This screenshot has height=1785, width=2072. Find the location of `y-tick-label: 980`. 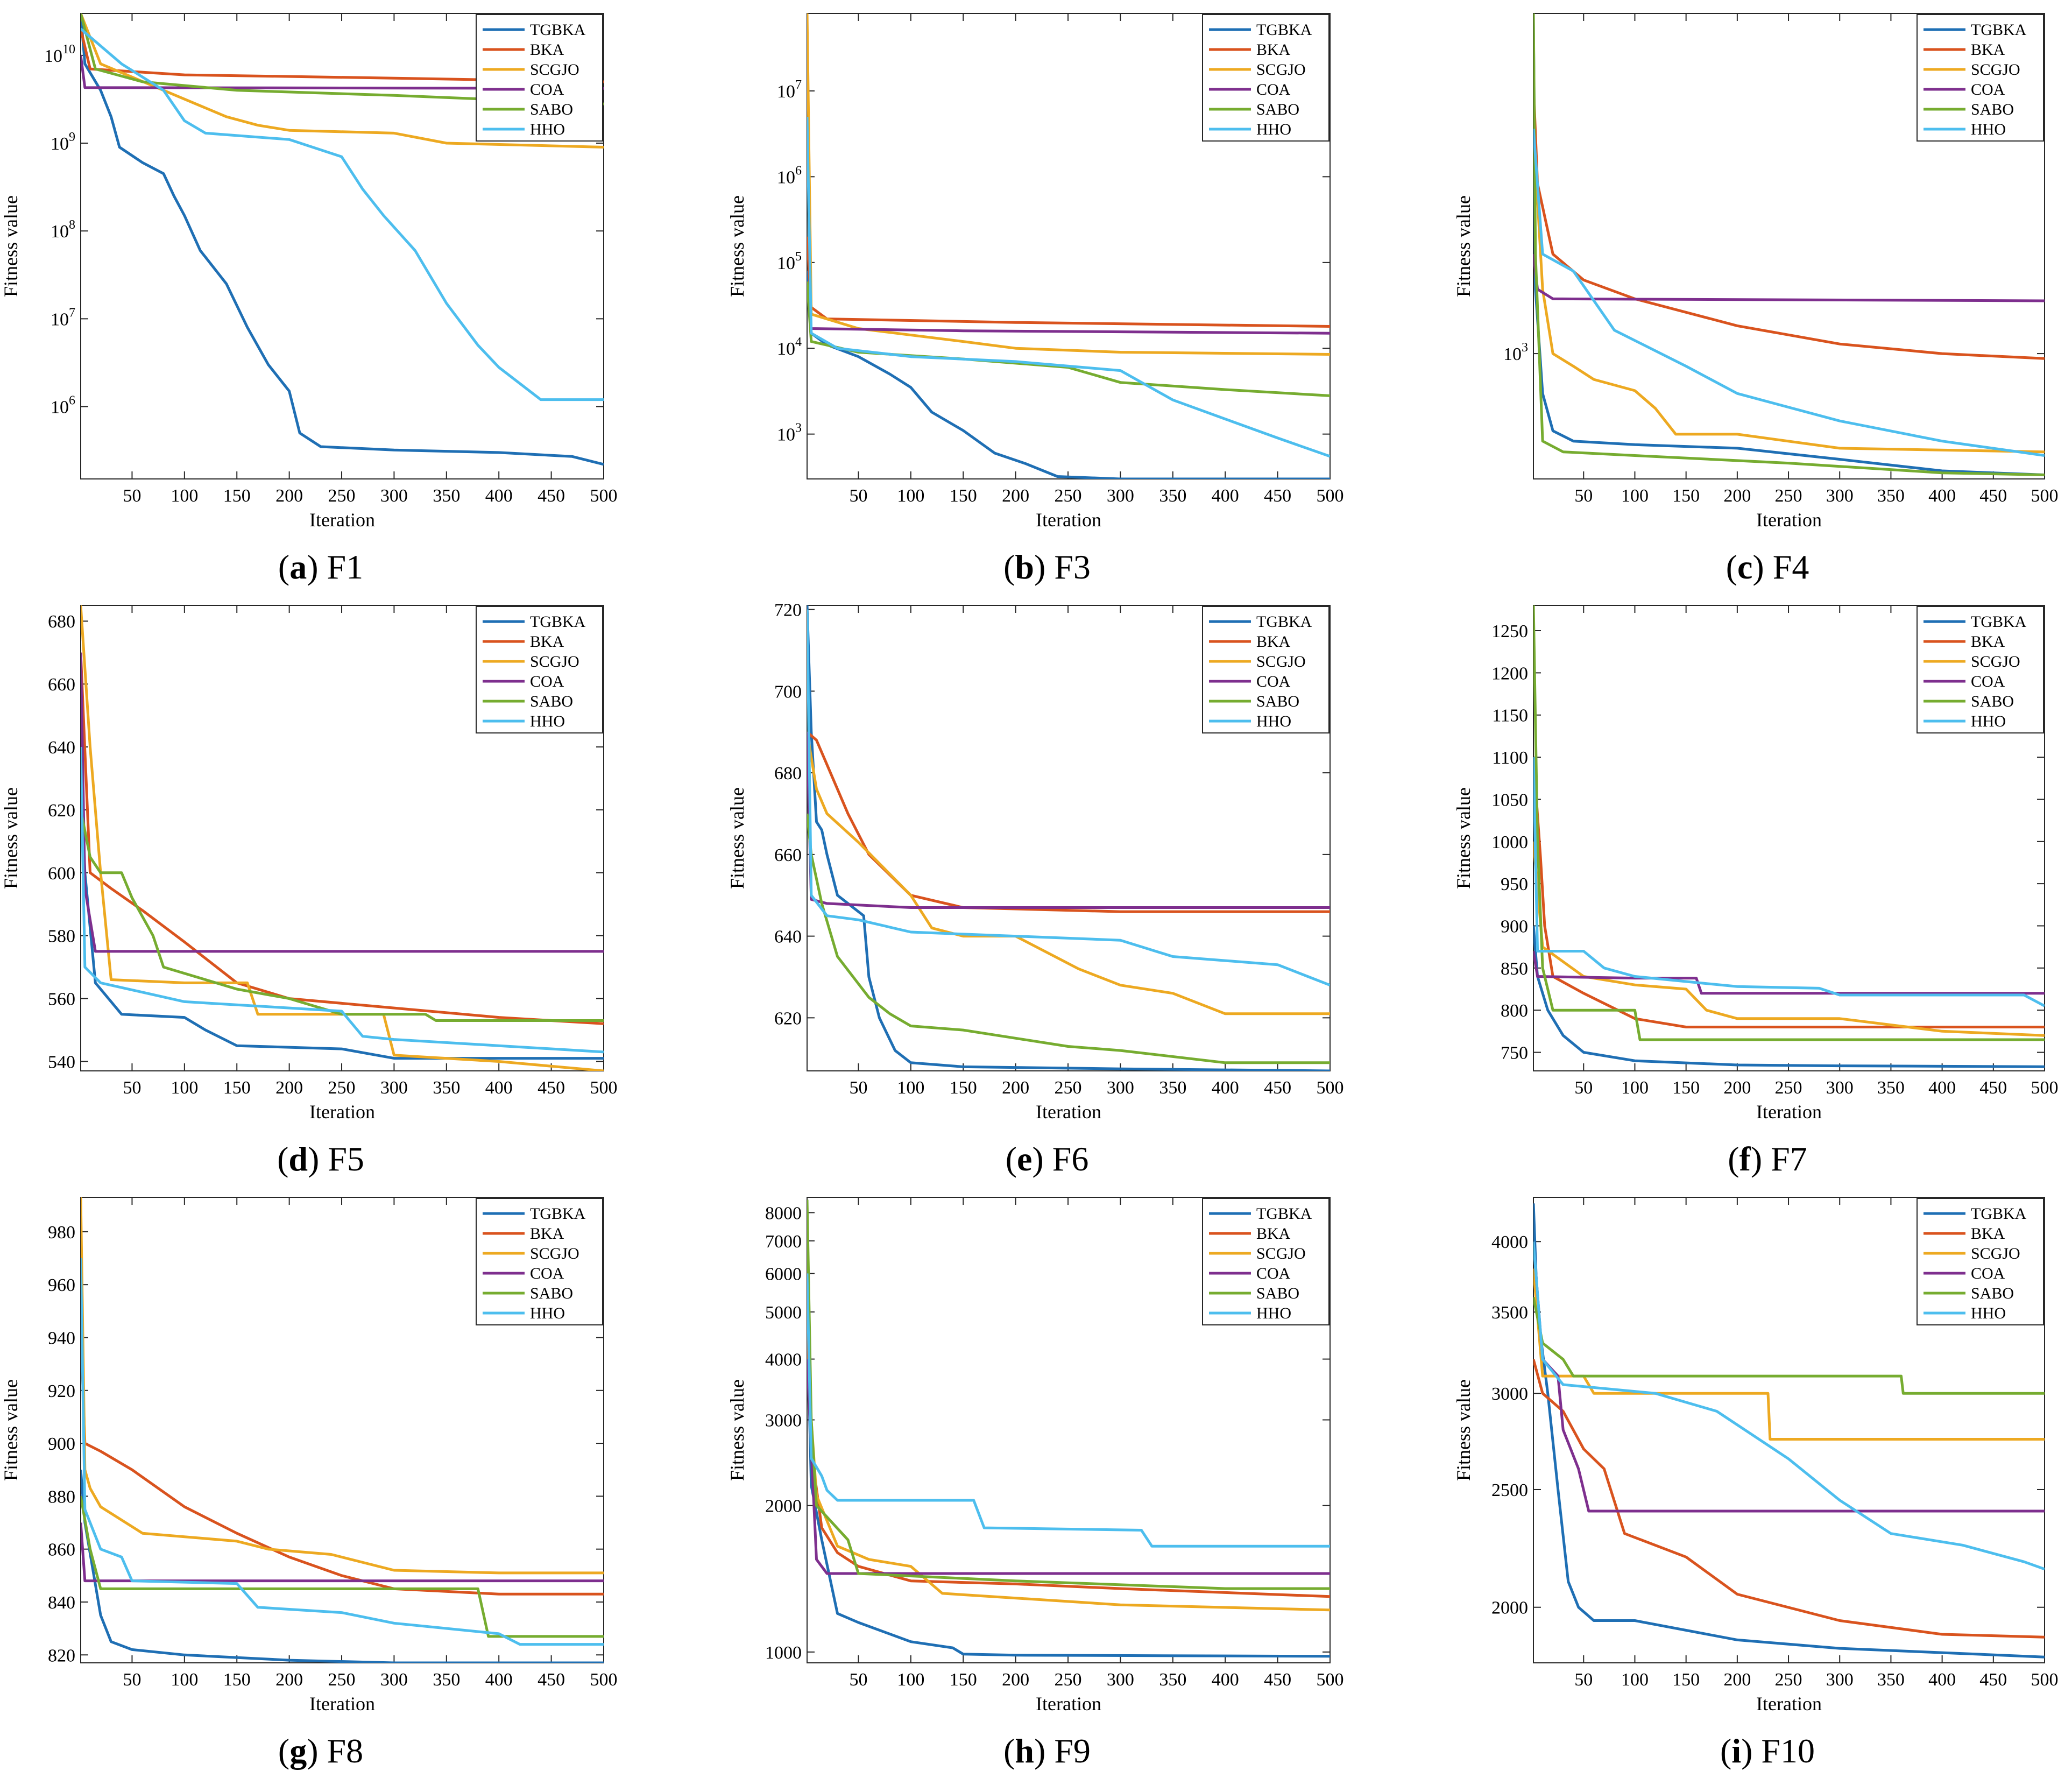

y-tick-label: 980 is located at coordinates (61, 1233).